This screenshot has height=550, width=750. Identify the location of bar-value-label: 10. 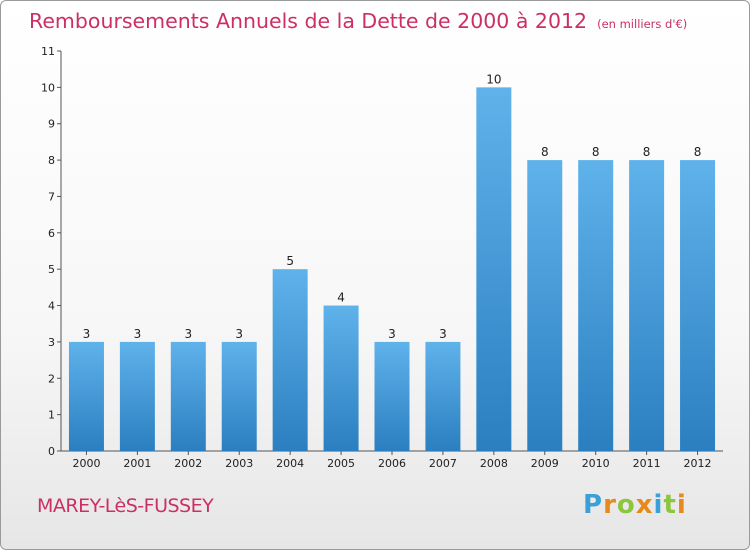
(493, 79).